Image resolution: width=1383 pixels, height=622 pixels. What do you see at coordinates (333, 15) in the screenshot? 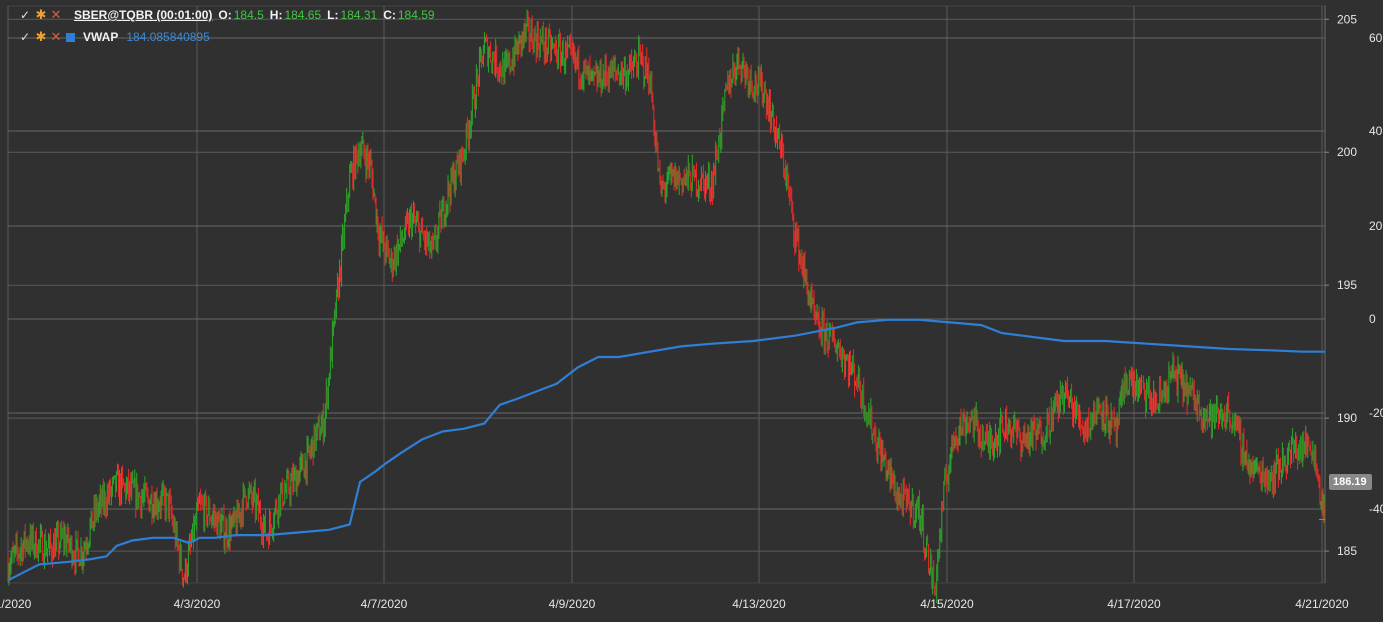
I see `low-label: L:` at bounding box center [333, 15].